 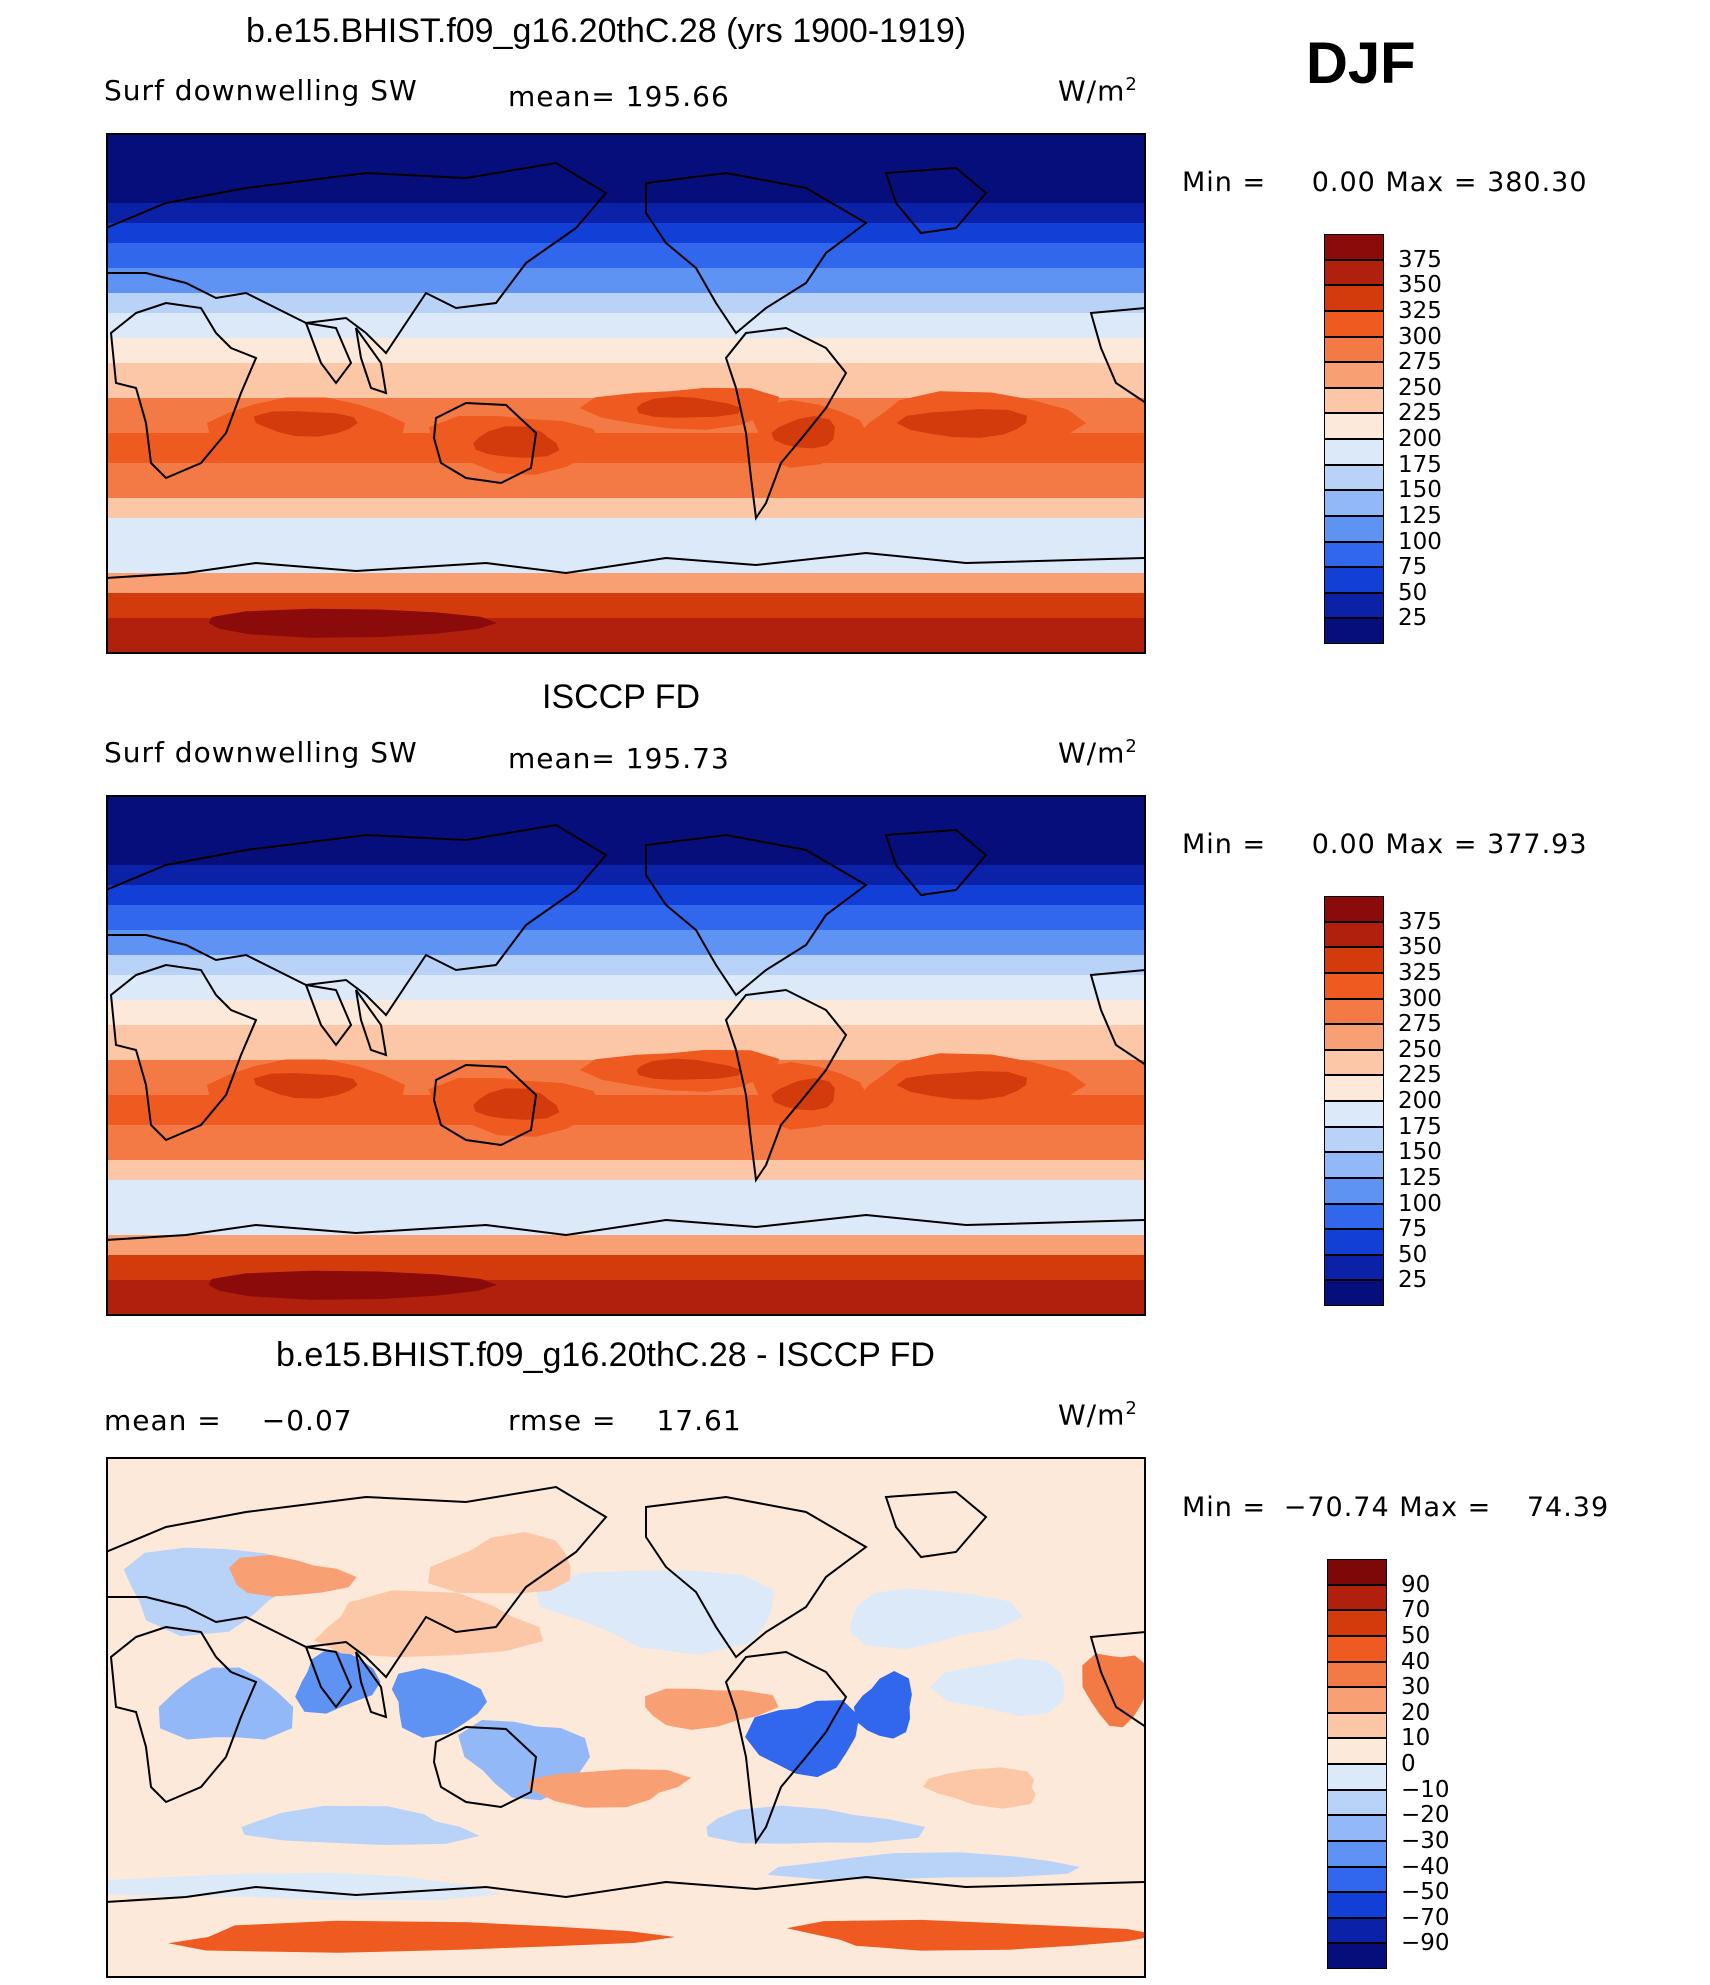 What do you see at coordinates (1420, 1203) in the screenshot?
I see `colorbar-tick-label: 100` at bounding box center [1420, 1203].